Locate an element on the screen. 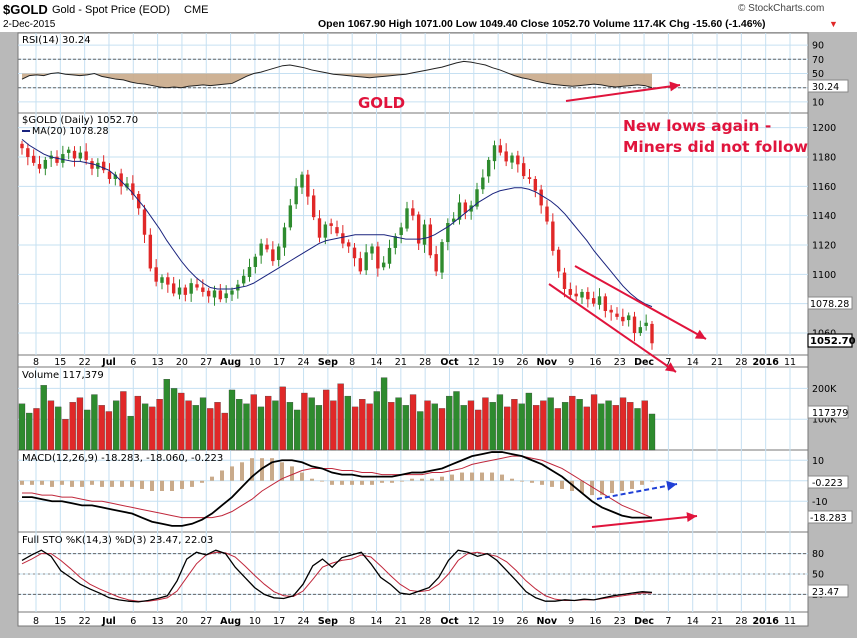 This screenshot has width=857, height=638. x-tick-label: 13 is located at coordinates (158, 362).